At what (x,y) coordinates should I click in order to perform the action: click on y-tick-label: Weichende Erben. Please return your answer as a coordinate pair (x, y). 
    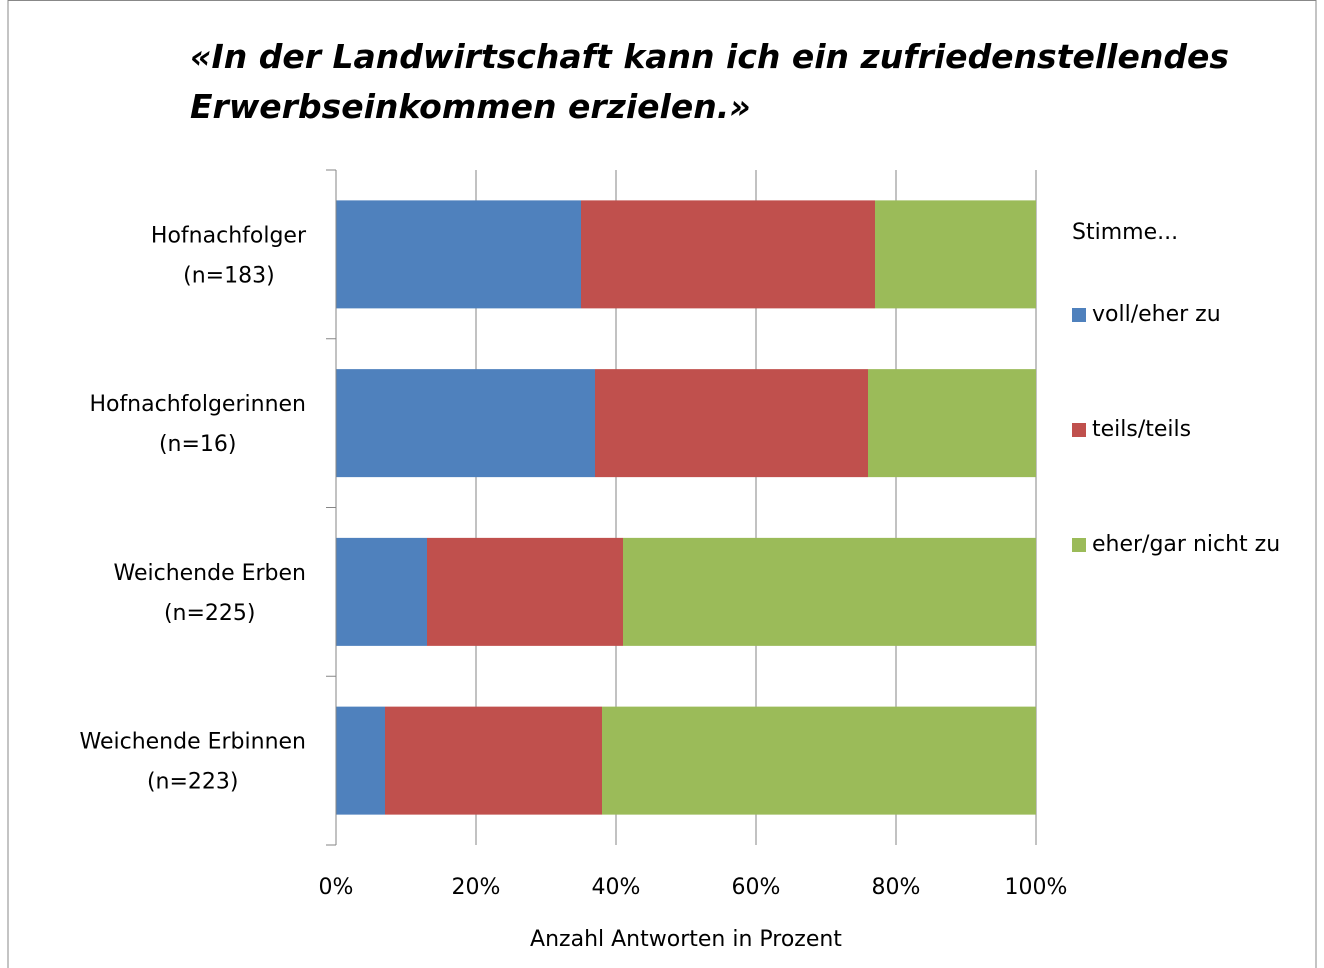
    Looking at the image, I should click on (209, 573).